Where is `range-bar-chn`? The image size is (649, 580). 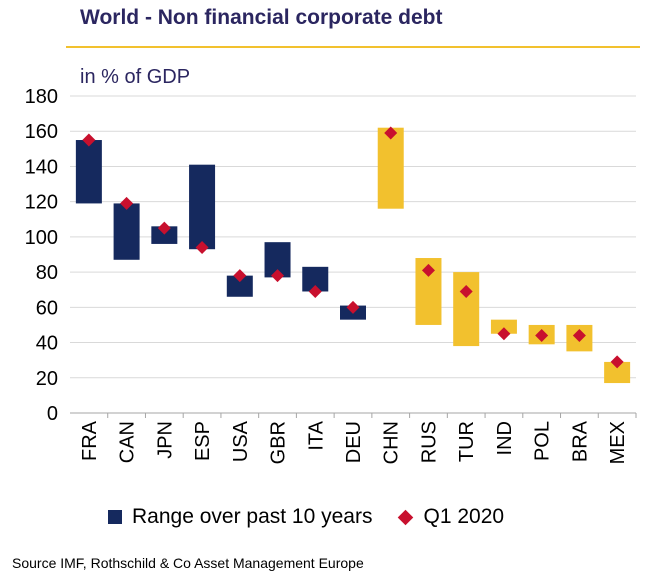 range-bar-chn is located at coordinates (390, 168).